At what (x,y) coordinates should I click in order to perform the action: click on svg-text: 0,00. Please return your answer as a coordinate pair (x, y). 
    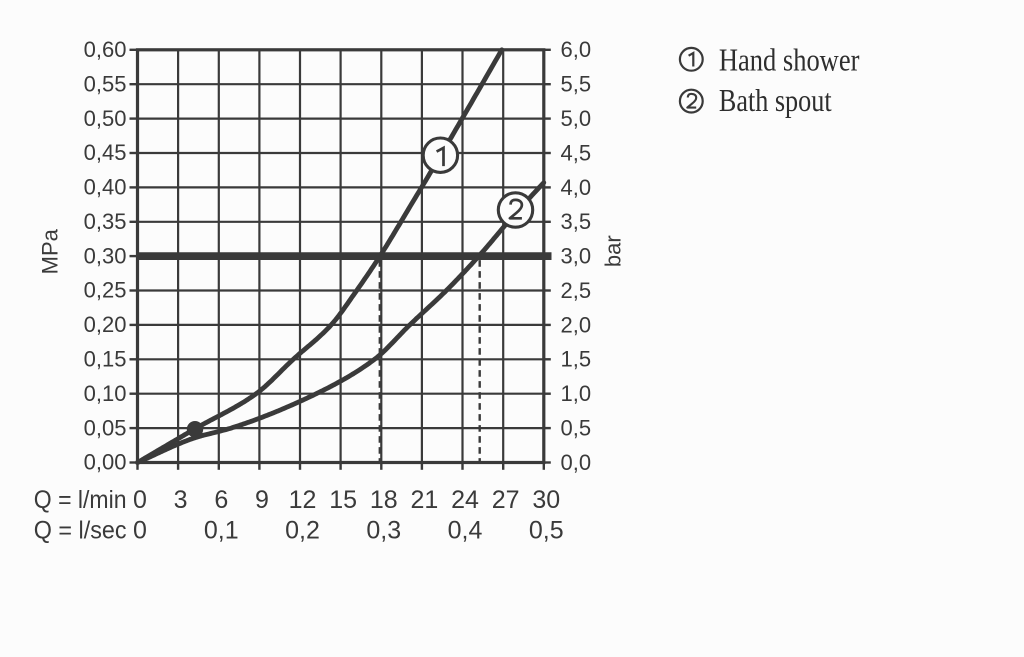
    Looking at the image, I should click on (105, 462).